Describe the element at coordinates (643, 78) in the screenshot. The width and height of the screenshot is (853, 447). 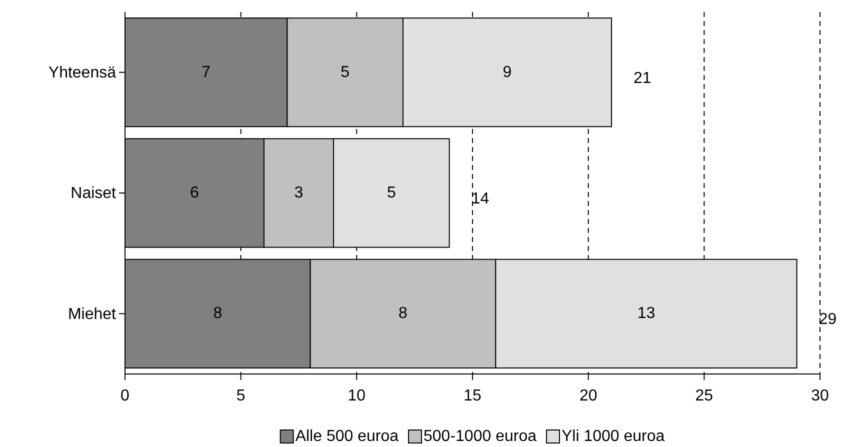
I see `total-label: 21` at that location.